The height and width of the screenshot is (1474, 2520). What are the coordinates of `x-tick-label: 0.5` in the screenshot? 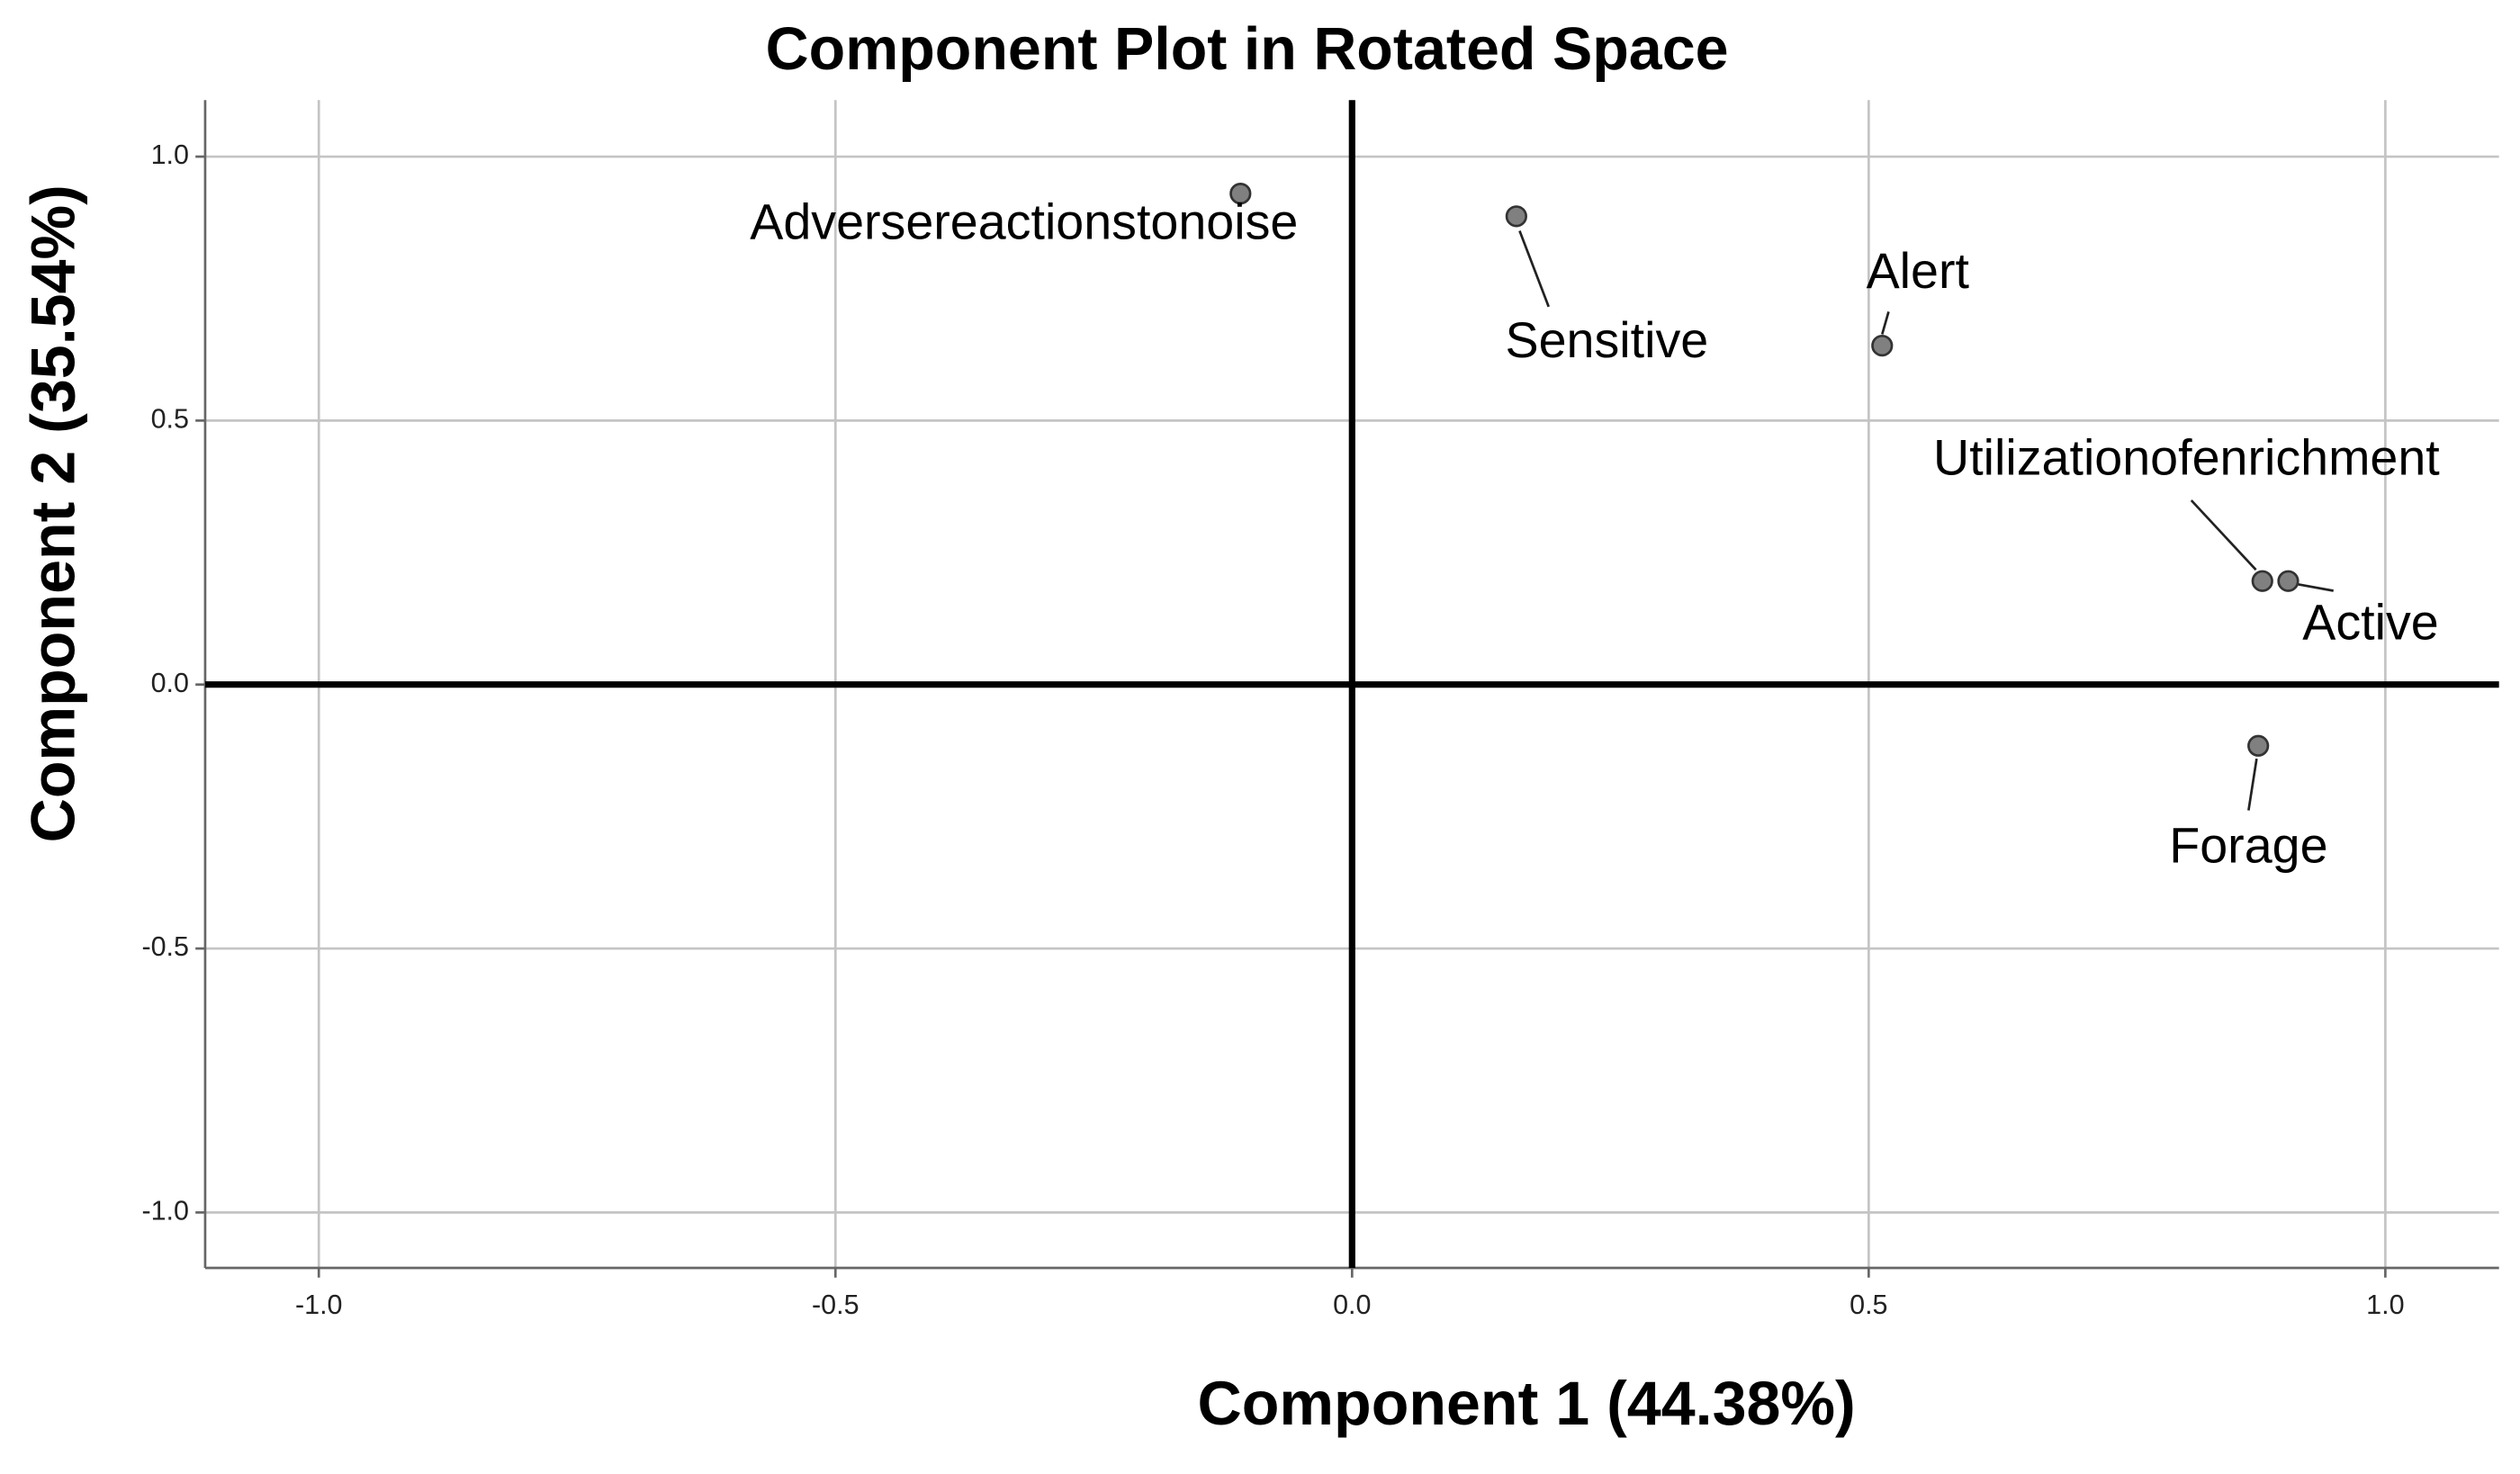 It's located at (1869, 1305).